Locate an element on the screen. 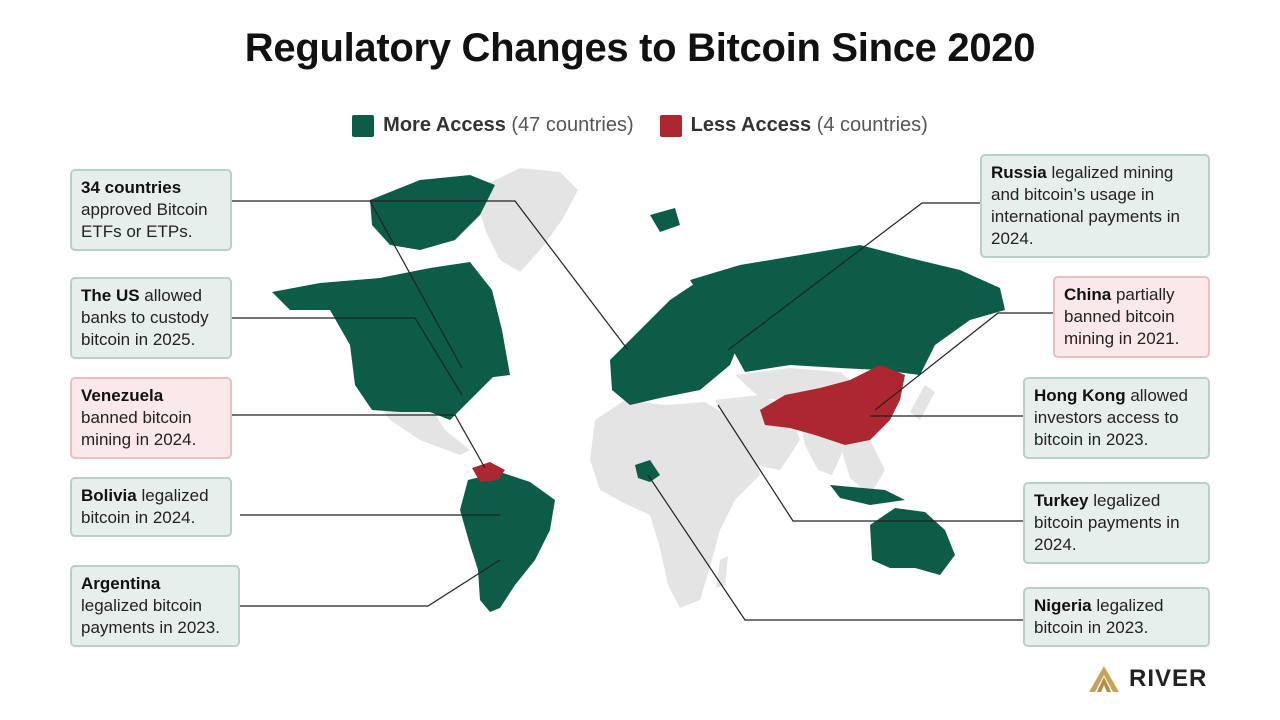  river-logo-icon is located at coordinates (1104, 679).